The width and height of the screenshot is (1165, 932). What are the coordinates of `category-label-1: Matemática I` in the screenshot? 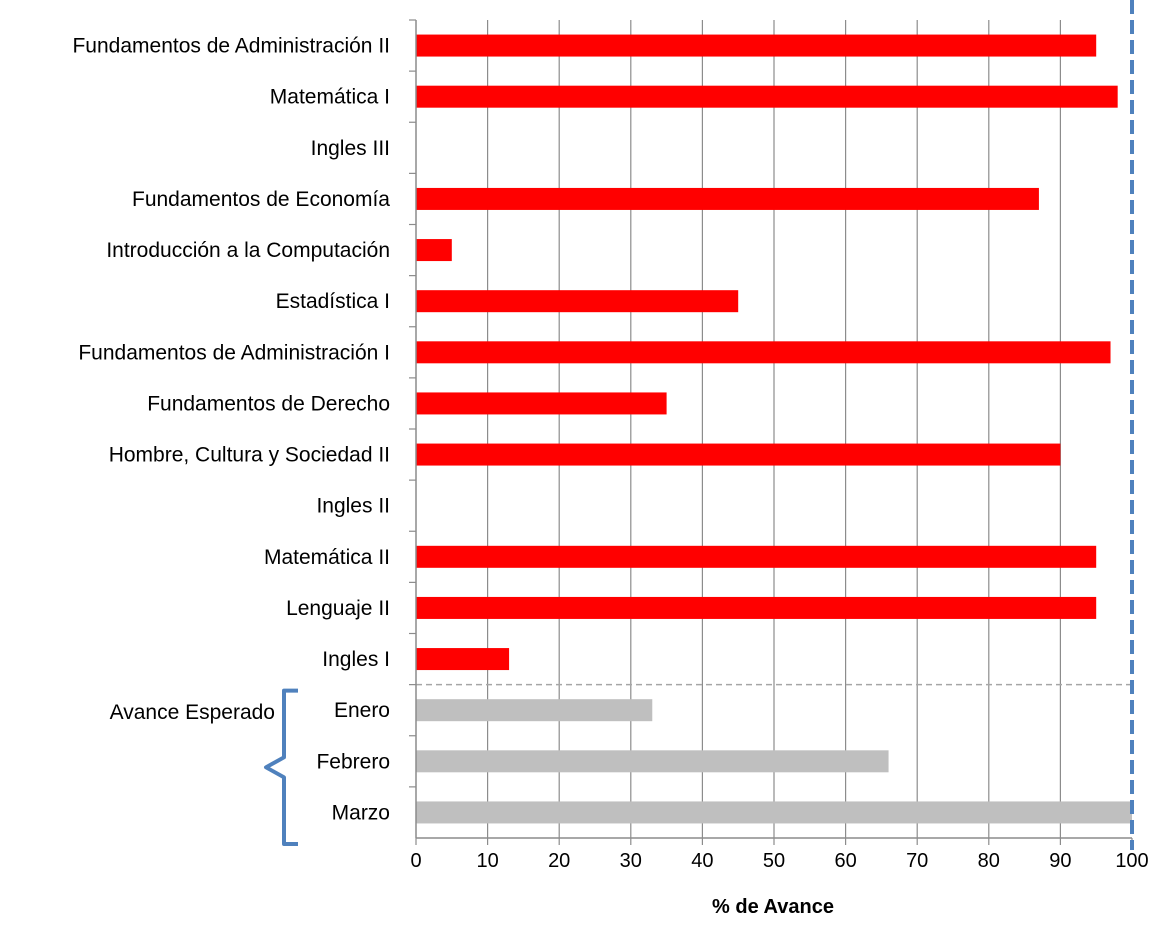 It's located at (330, 97).